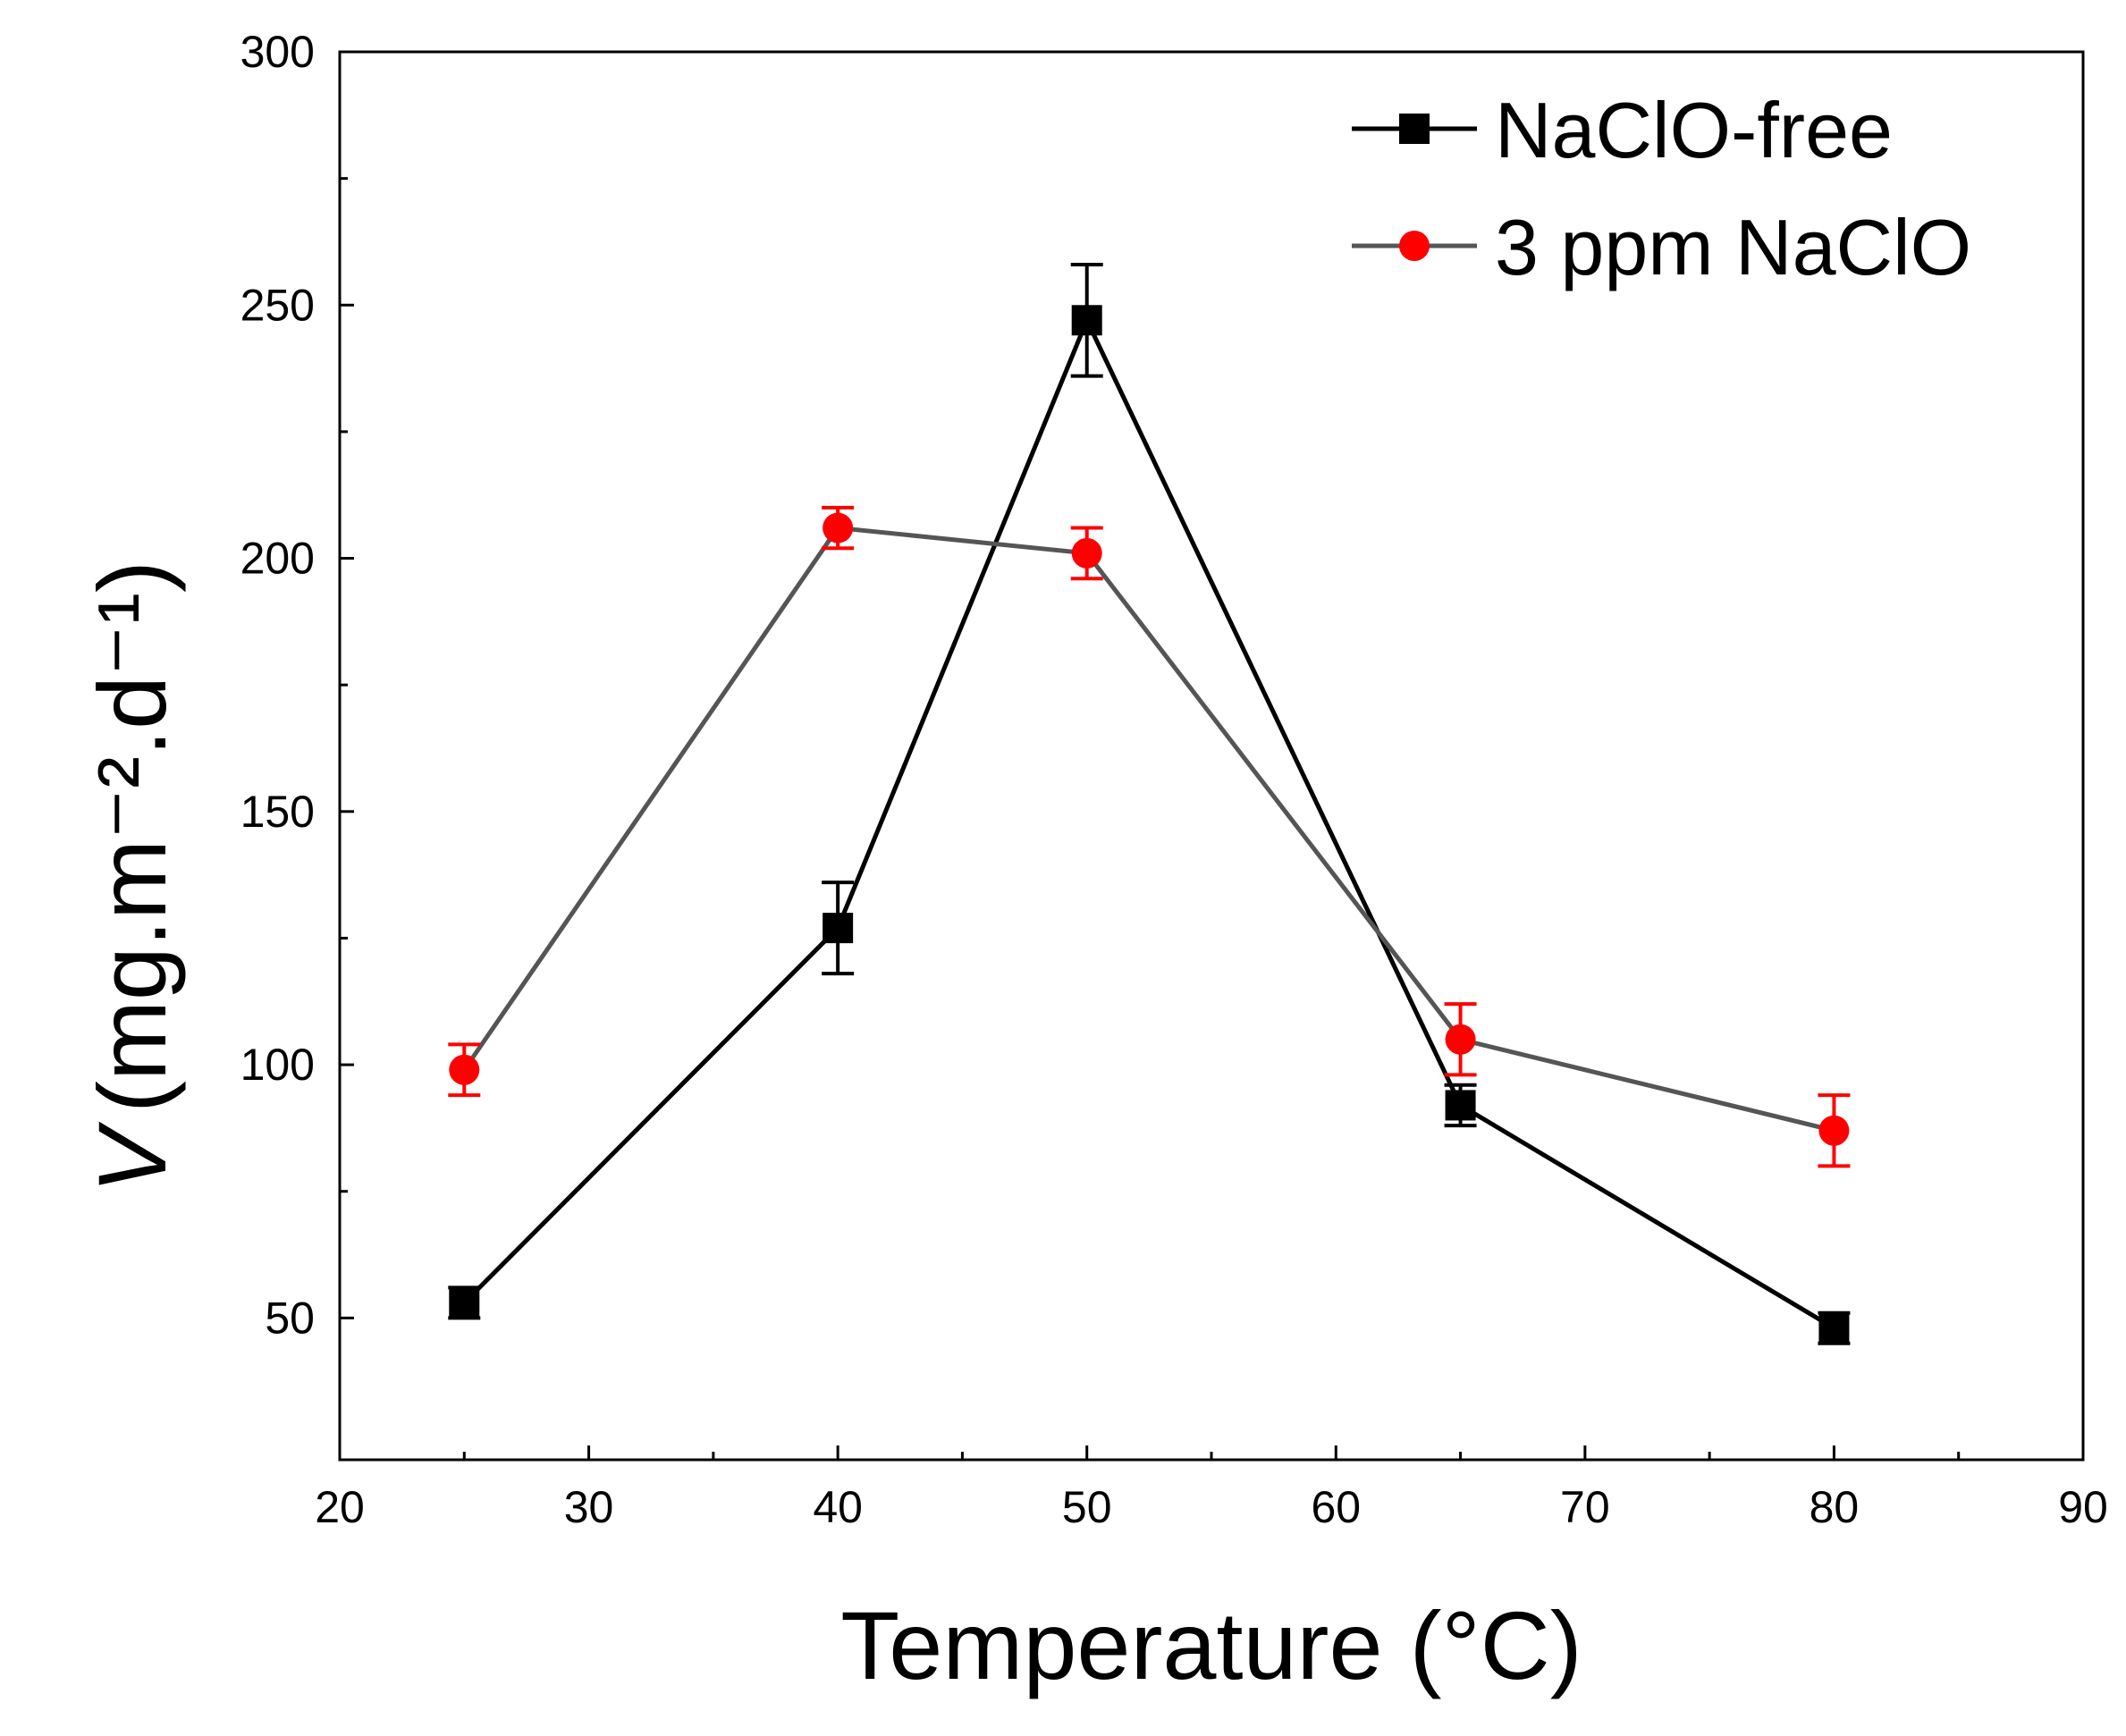 This screenshot has height=1736, width=2126. I want to click on y-axis-title-symbol: V, so click(132, 1157).